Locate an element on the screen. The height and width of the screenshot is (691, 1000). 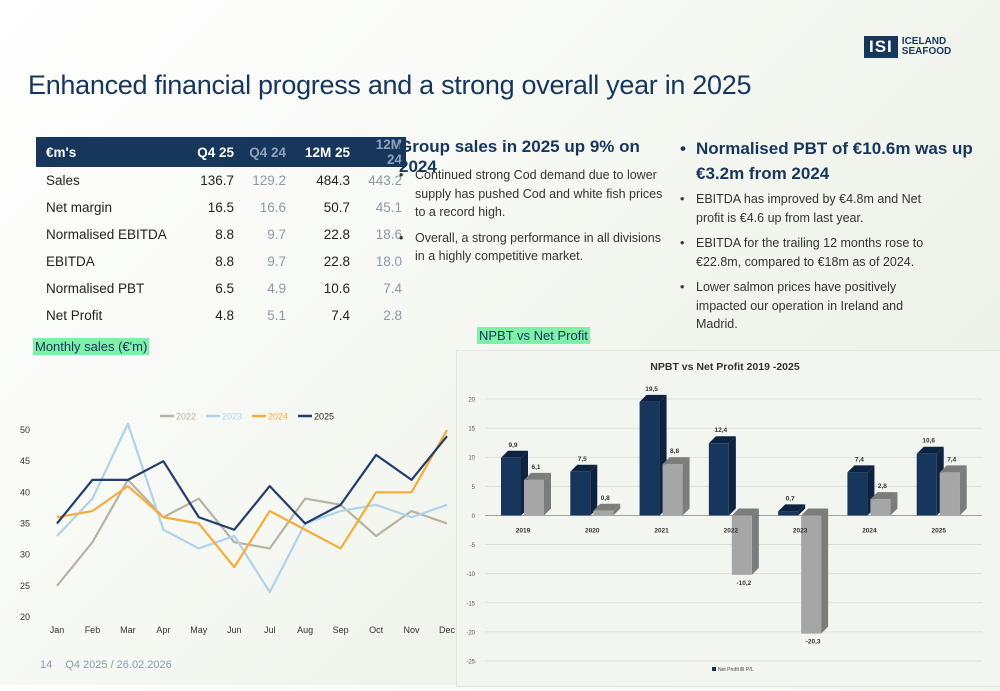
company-logo: ISI ICELAND SEAFOOD is located at coordinates (907, 47).